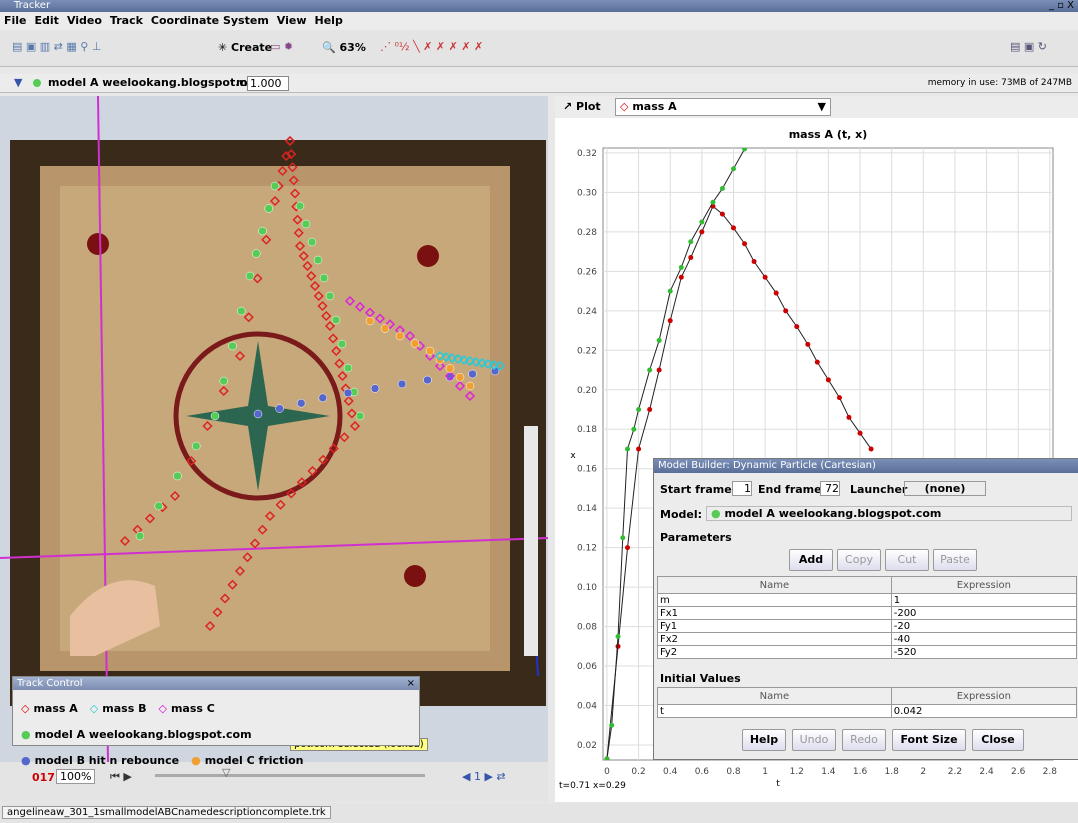 The image size is (1078, 823). I want to click on rate-field: 100%, so click(76, 776).